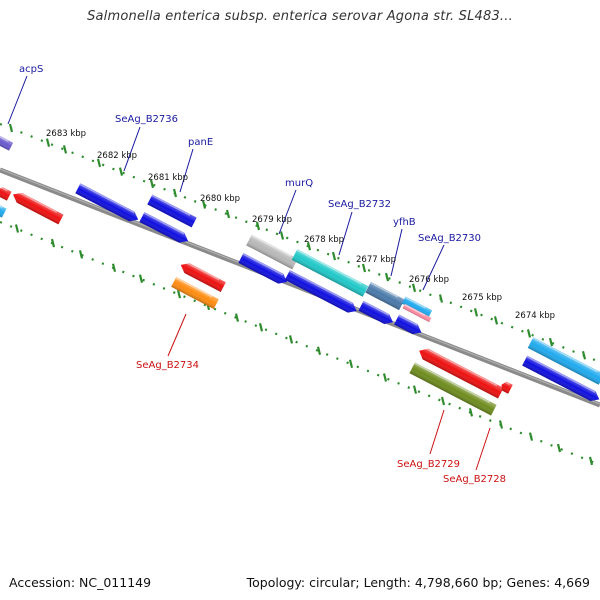  I want to click on leader-SeAg_B2729, so click(437, 432).